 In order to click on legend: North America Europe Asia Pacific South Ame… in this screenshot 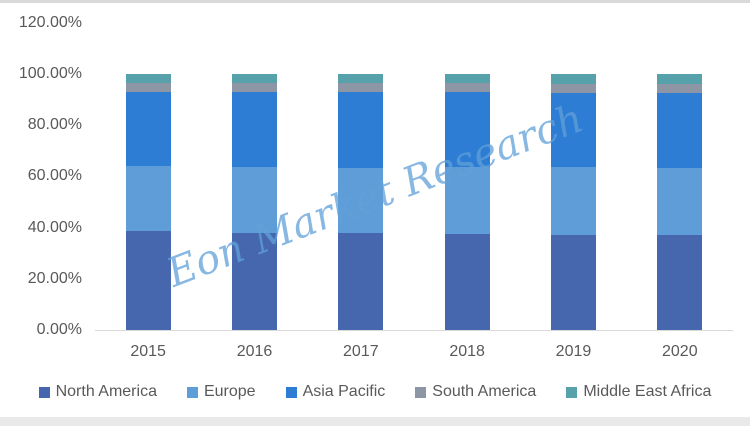, I will do `click(375, 392)`.